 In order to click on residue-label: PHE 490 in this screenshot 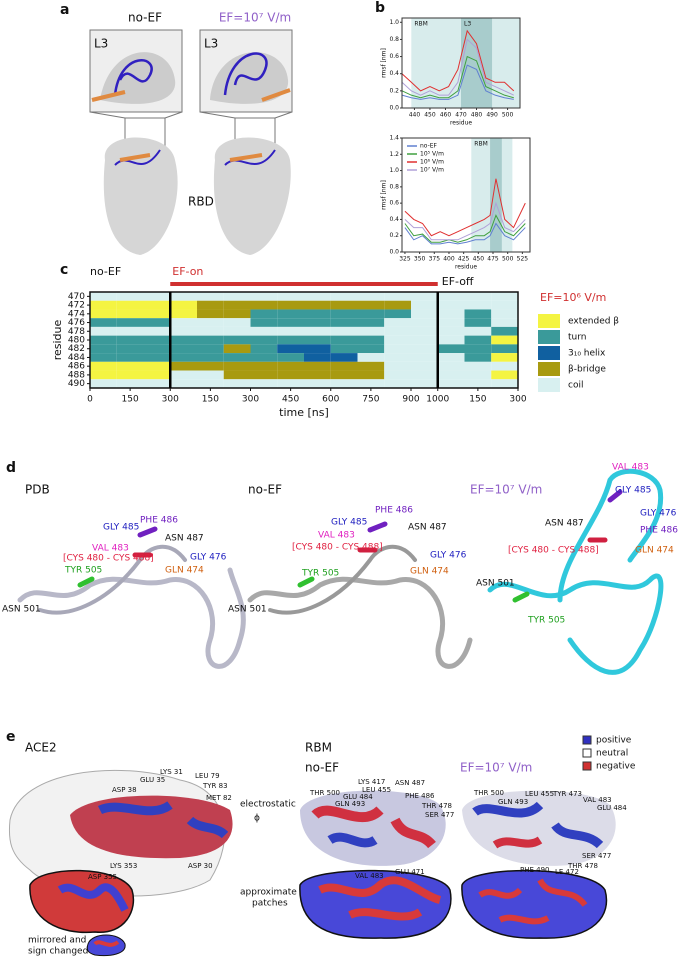, I will do `click(535, 870)`.